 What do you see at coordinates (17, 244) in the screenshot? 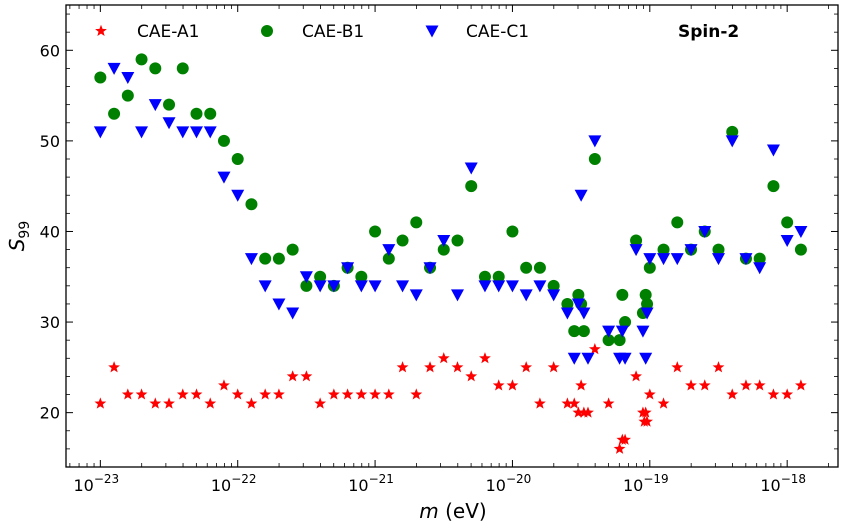
I see `y-axis-symbol: S` at bounding box center [17, 244].